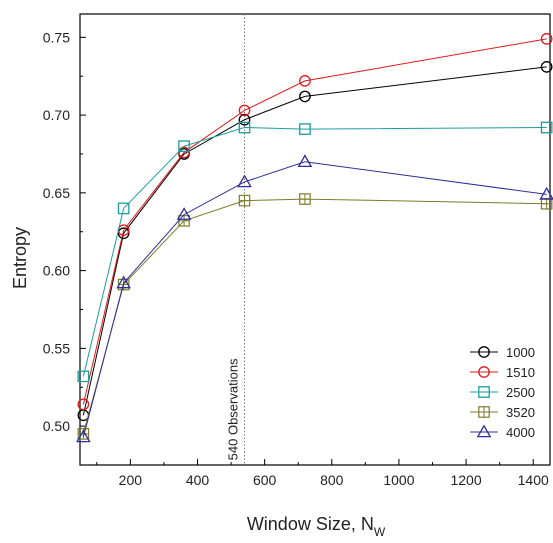 The width and height of the screenshot is (553, 543). Describe the element at coordinates (502, 352) in the screenshot. I see `legend-item-1000: 1000` at that location.